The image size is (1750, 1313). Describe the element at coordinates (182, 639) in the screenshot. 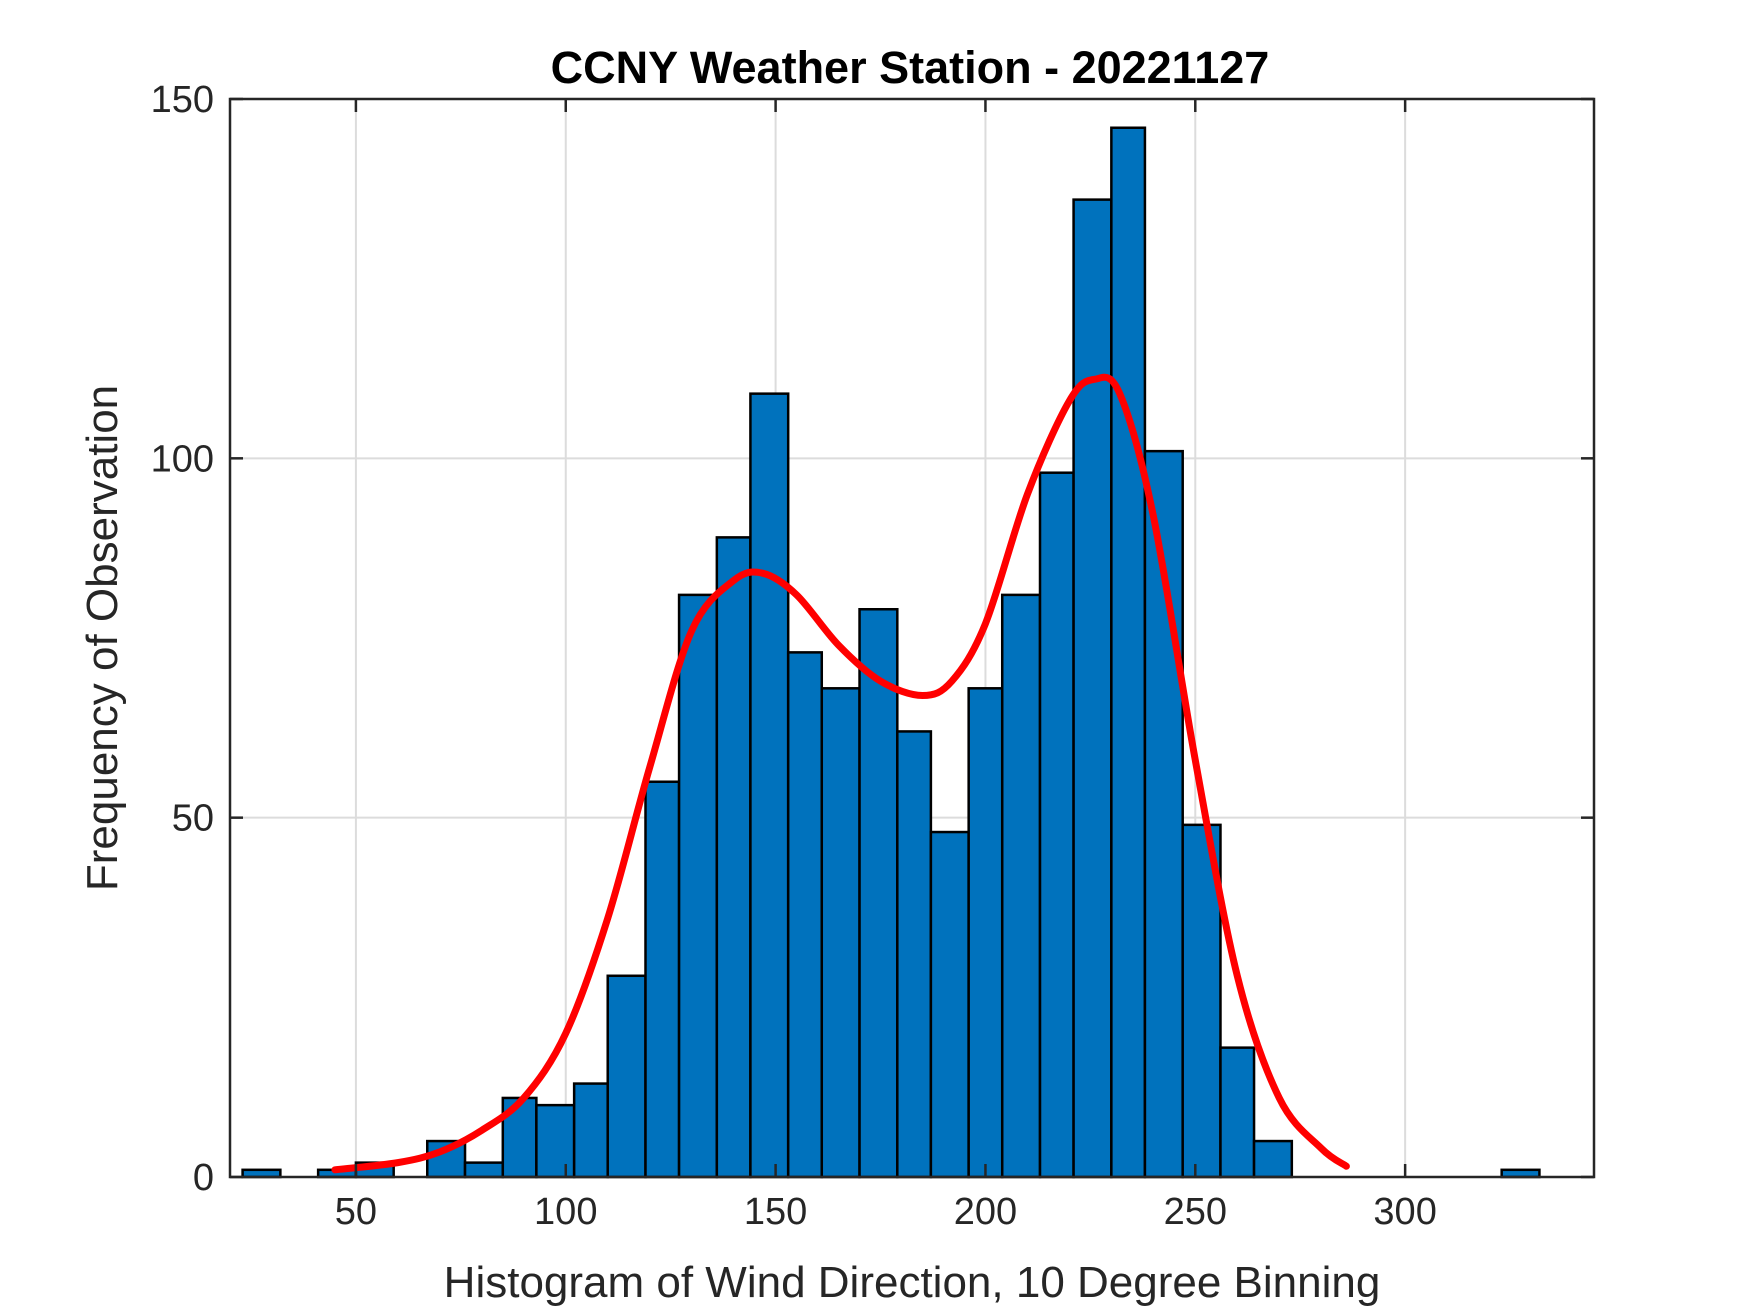

I see `y-tick-labels: 0 50 100 150` at that location.